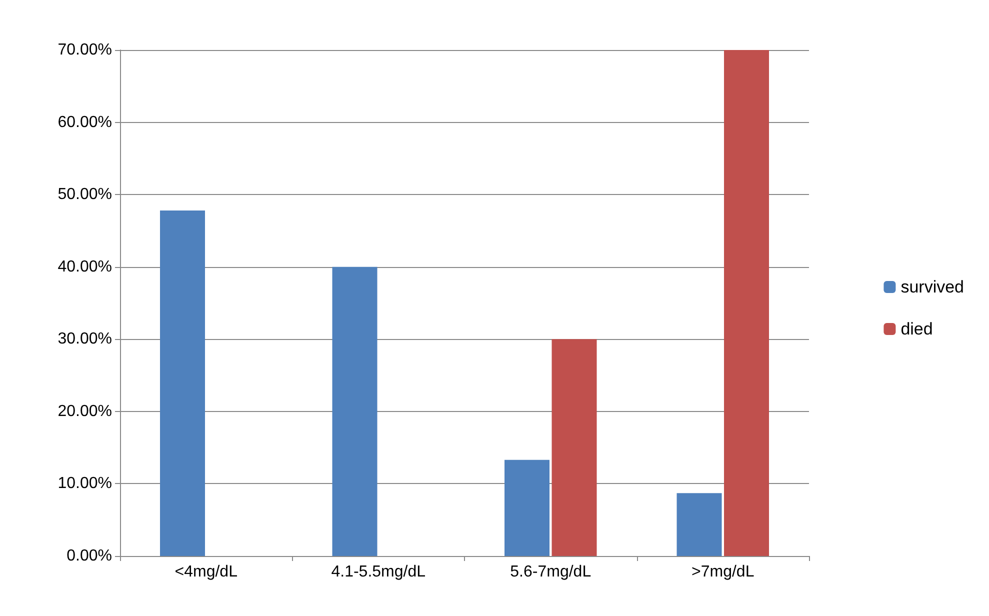 This screenshot has height=616, width=989. Describe the element at coordinates (206, 572) in the screenshot. I see `x-tick-label: <4mg/dL` at that location.